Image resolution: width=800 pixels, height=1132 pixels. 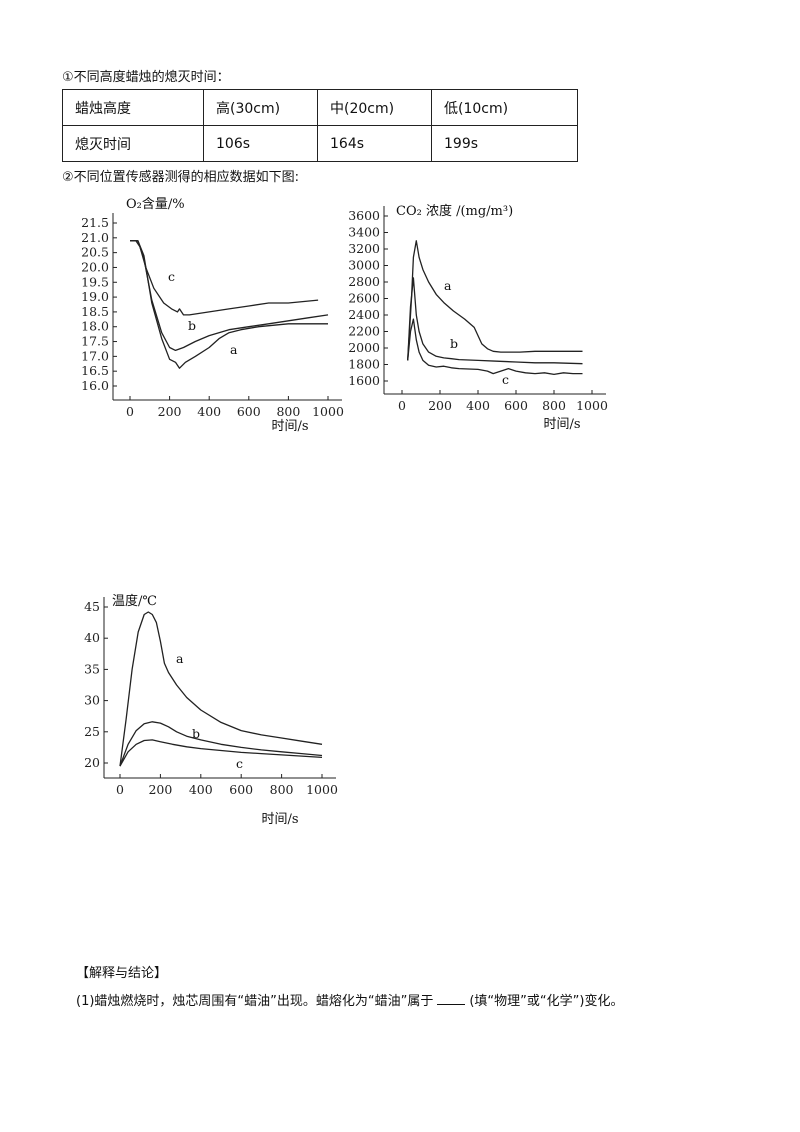 I want to click on table-cell: 蜡烛高度, so click(x=133, y=107).